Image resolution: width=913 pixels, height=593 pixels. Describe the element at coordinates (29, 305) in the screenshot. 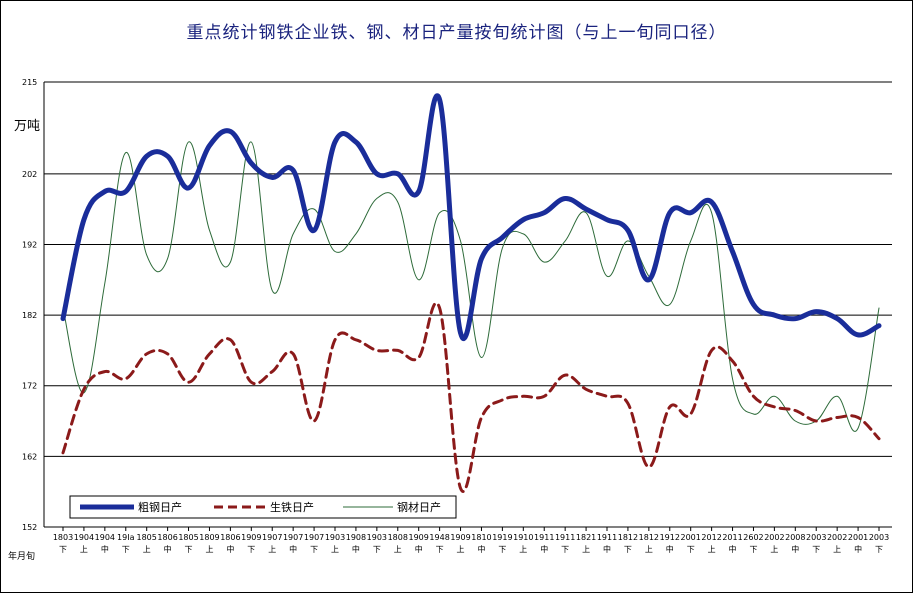

I see `y-tick-labels: 152 162 172 182 192 202 215` at that location.